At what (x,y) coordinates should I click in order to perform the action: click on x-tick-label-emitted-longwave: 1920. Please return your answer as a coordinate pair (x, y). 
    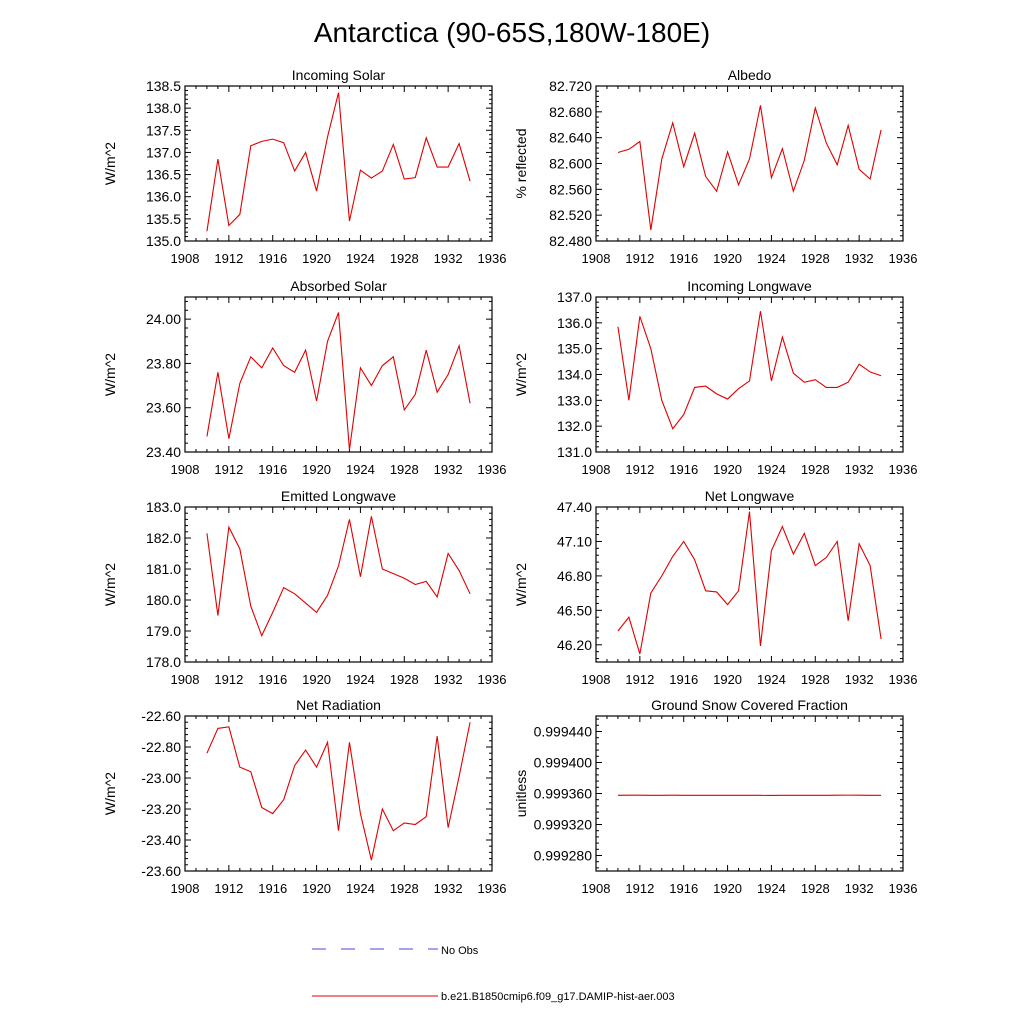
    Looking at the image, I should click on (316, 679).